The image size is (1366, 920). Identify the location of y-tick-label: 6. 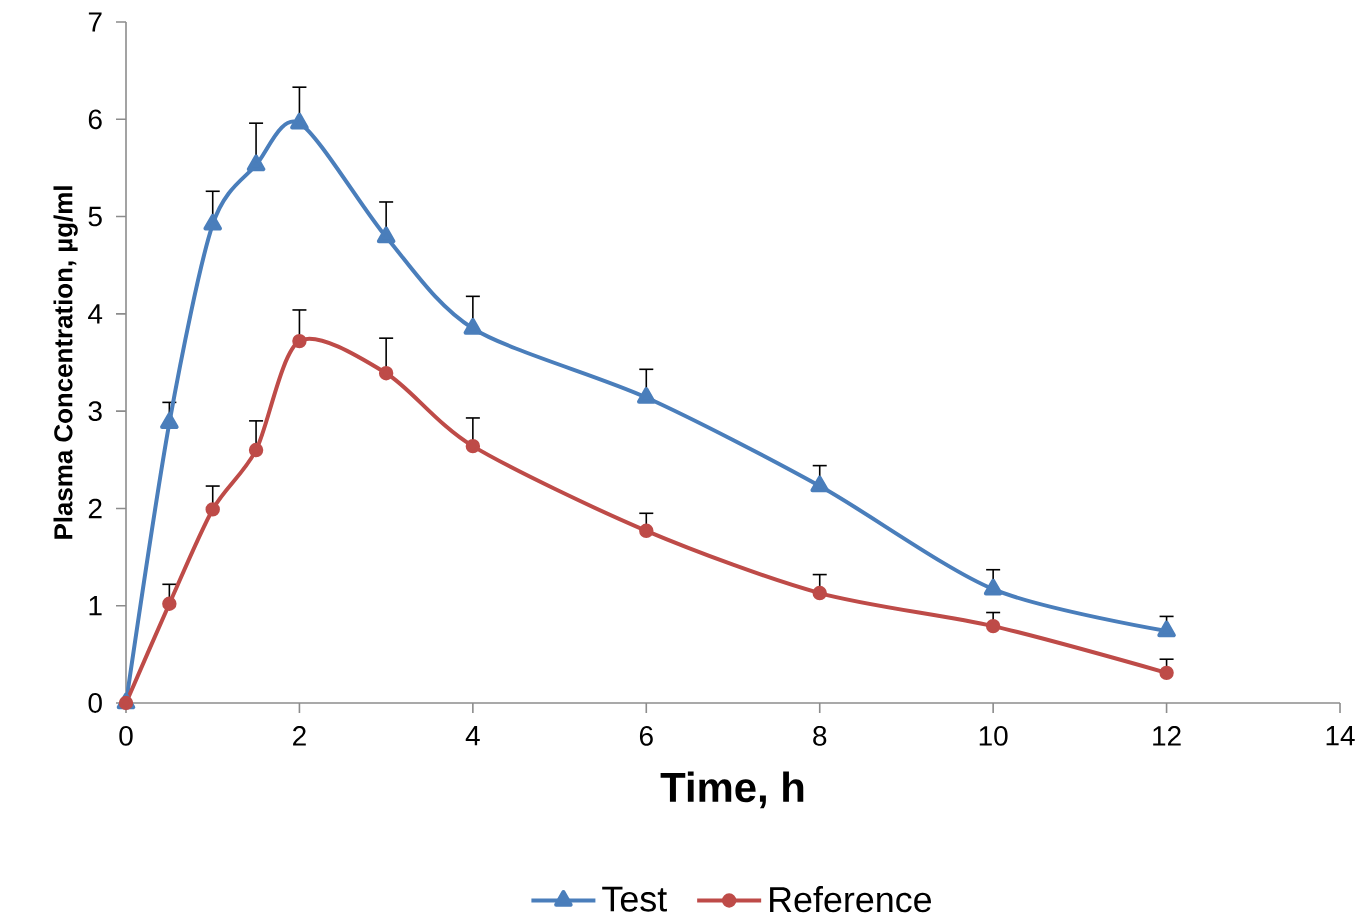
(95, 119).